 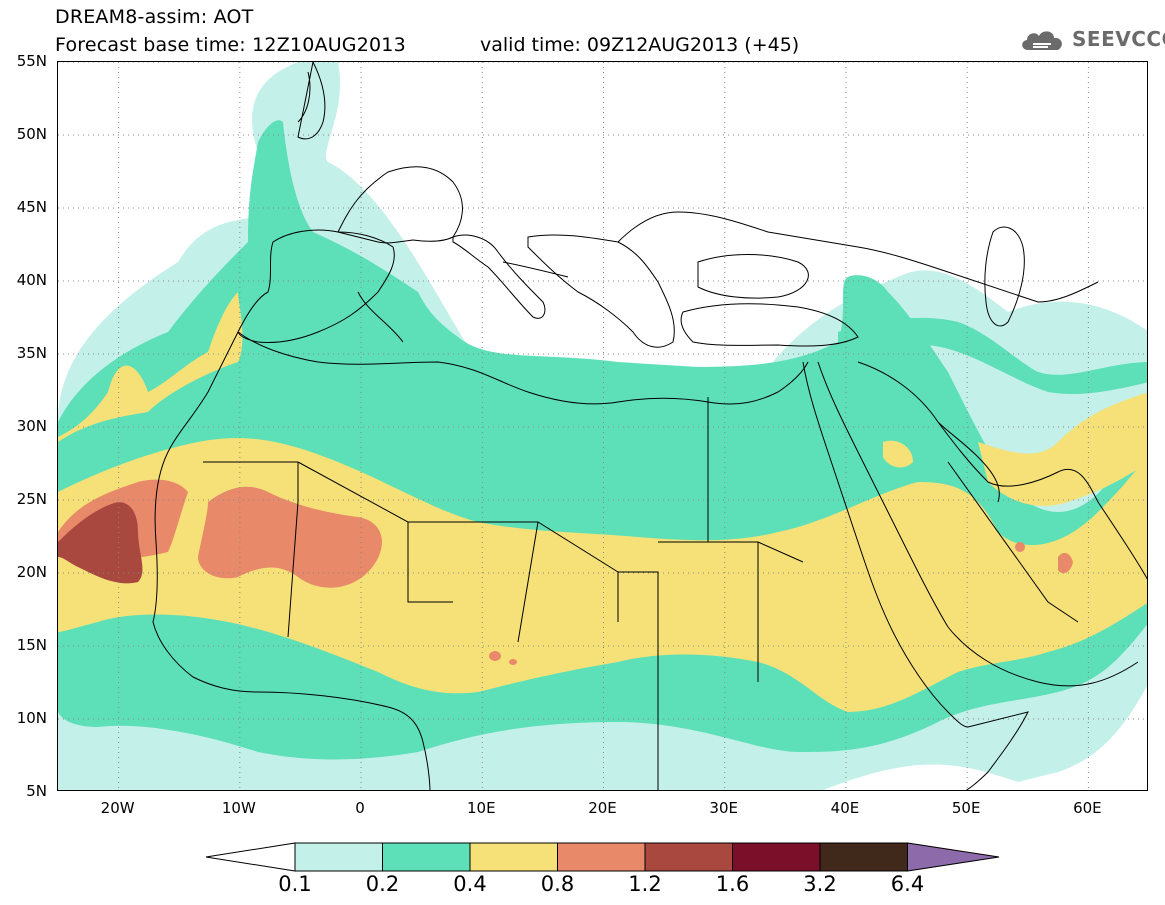 I want to click on colorbar-label: 0.1, so click(x=295, y=884).